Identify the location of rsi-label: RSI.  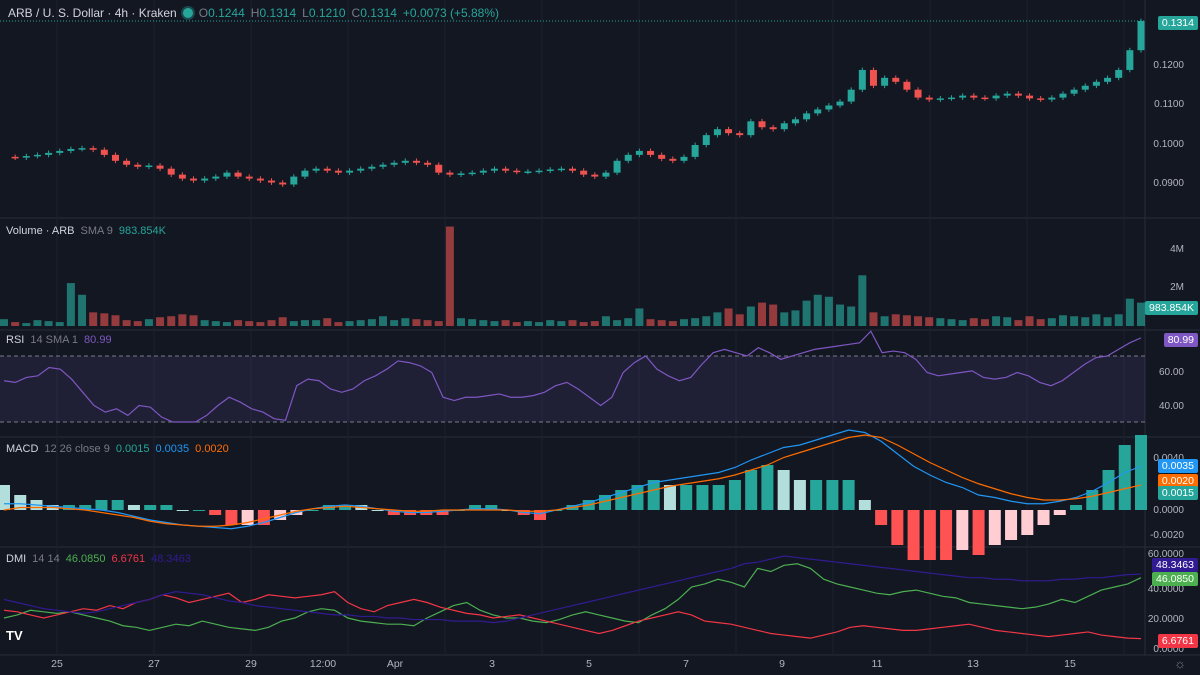
(15, 340).